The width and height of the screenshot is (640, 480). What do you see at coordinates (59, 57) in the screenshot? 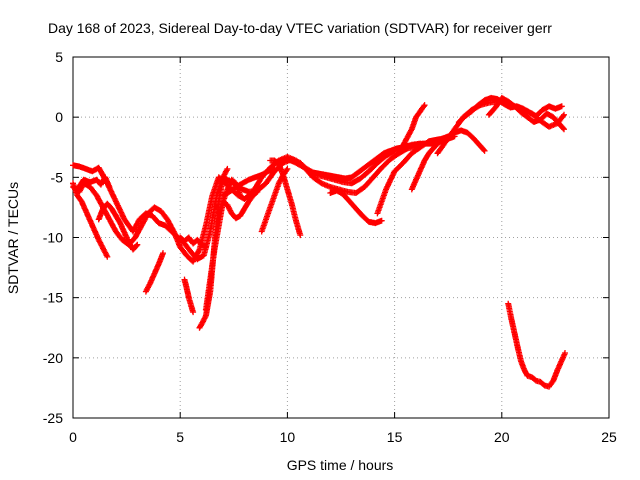
I see `y-tick-label: 5` at bounding box center [59, 57].